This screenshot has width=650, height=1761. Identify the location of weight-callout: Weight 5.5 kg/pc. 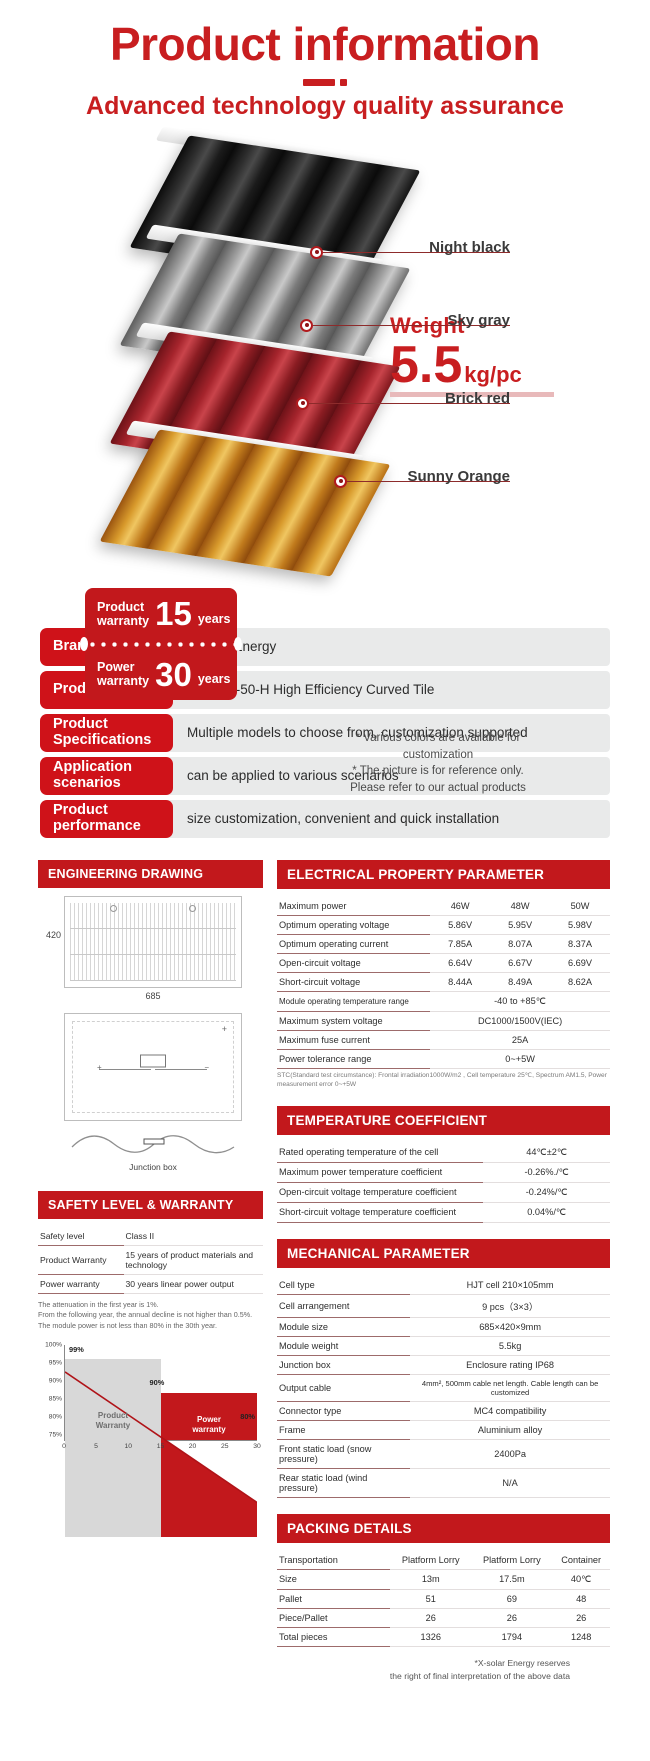
(472, 355).